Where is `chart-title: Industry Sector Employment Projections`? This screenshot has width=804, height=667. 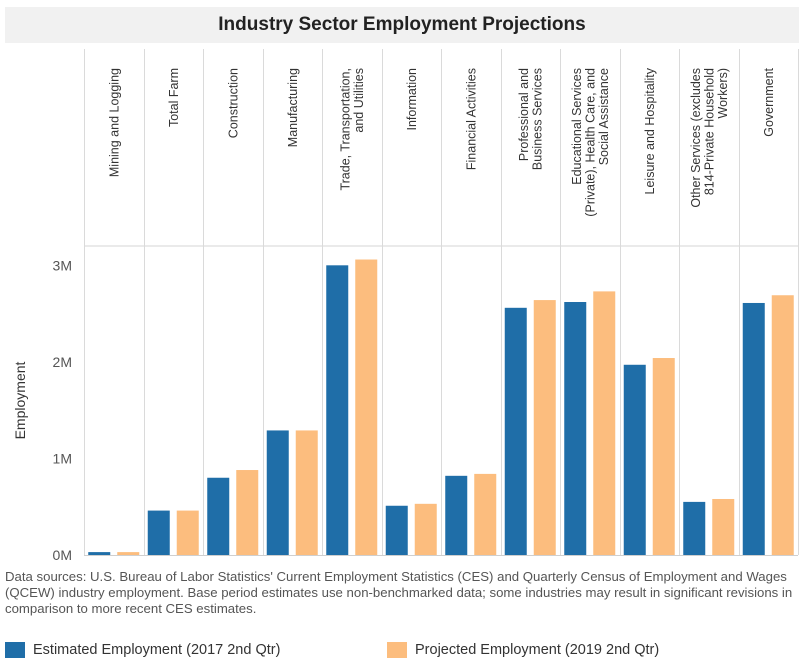 chart-title: Industry Sector Employment Projections is located at coordinates (402, 24).